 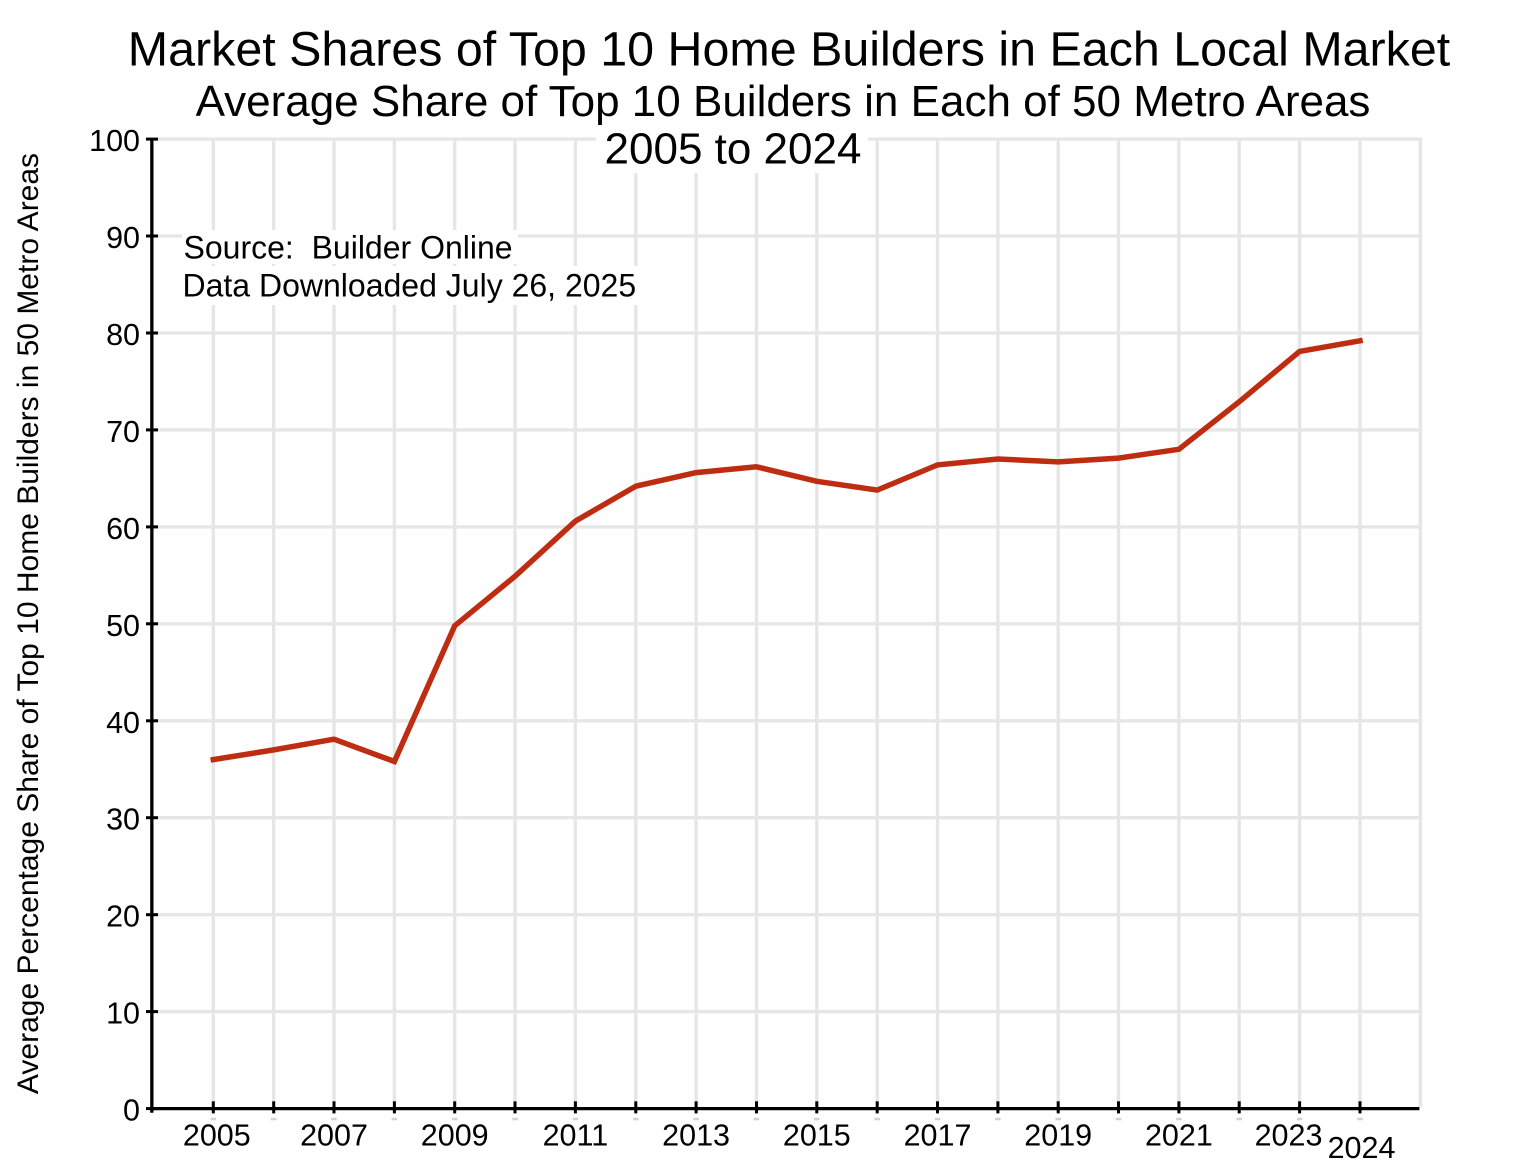 I want to click on svg-text: 2005, so click(x=217, y=1136).